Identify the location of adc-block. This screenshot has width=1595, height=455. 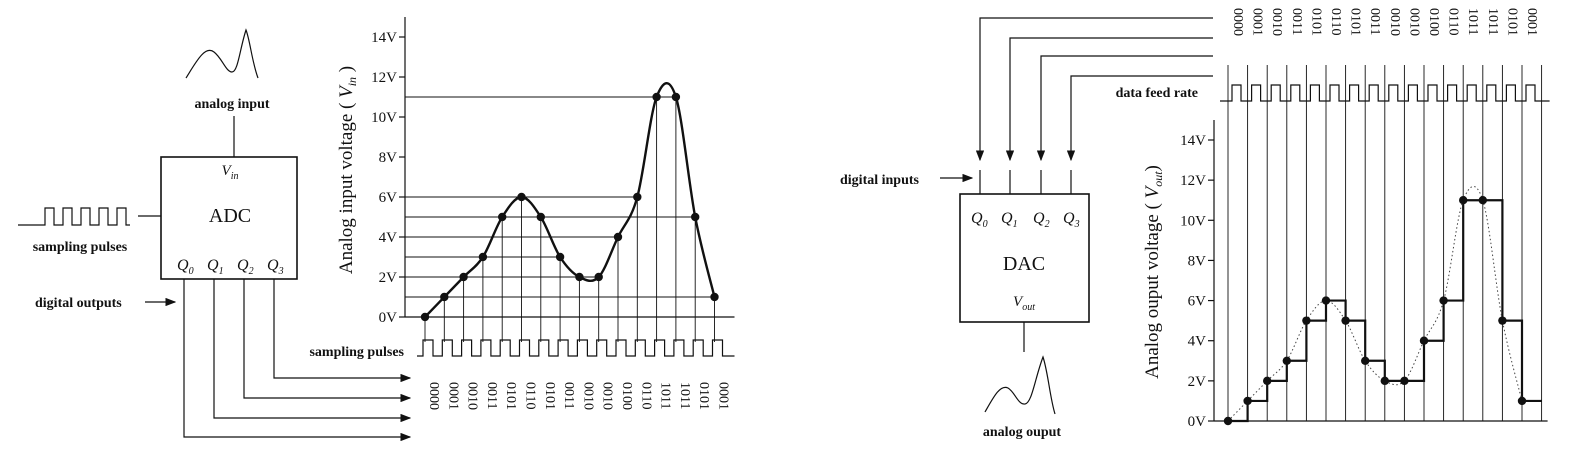
(229, 218).